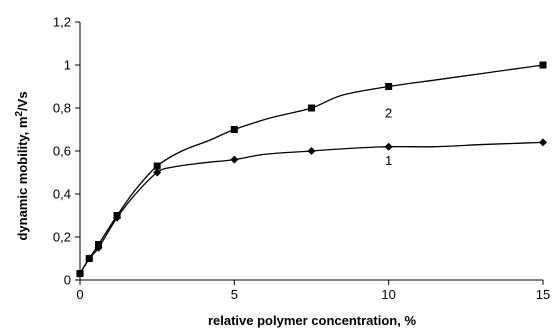 The height and width of the screenshot is (329, 555). What do you see at coordinates (312, 320) in the screenshot?
I see `x-axis-title: relative polymer concentration, %` at bounding box center [312, 320].